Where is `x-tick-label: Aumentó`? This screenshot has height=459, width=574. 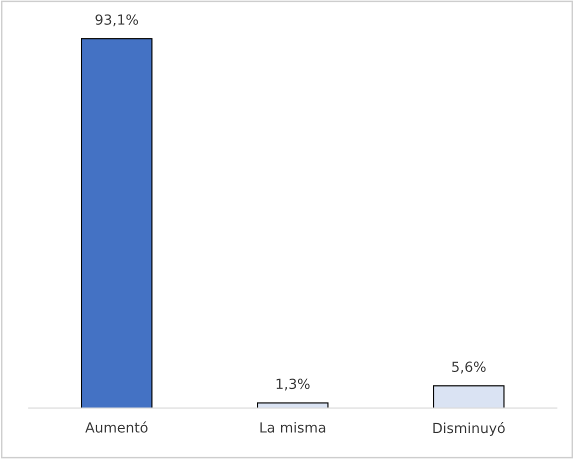
x-tick-label: Aumentó is located at coordinates (116, 427).